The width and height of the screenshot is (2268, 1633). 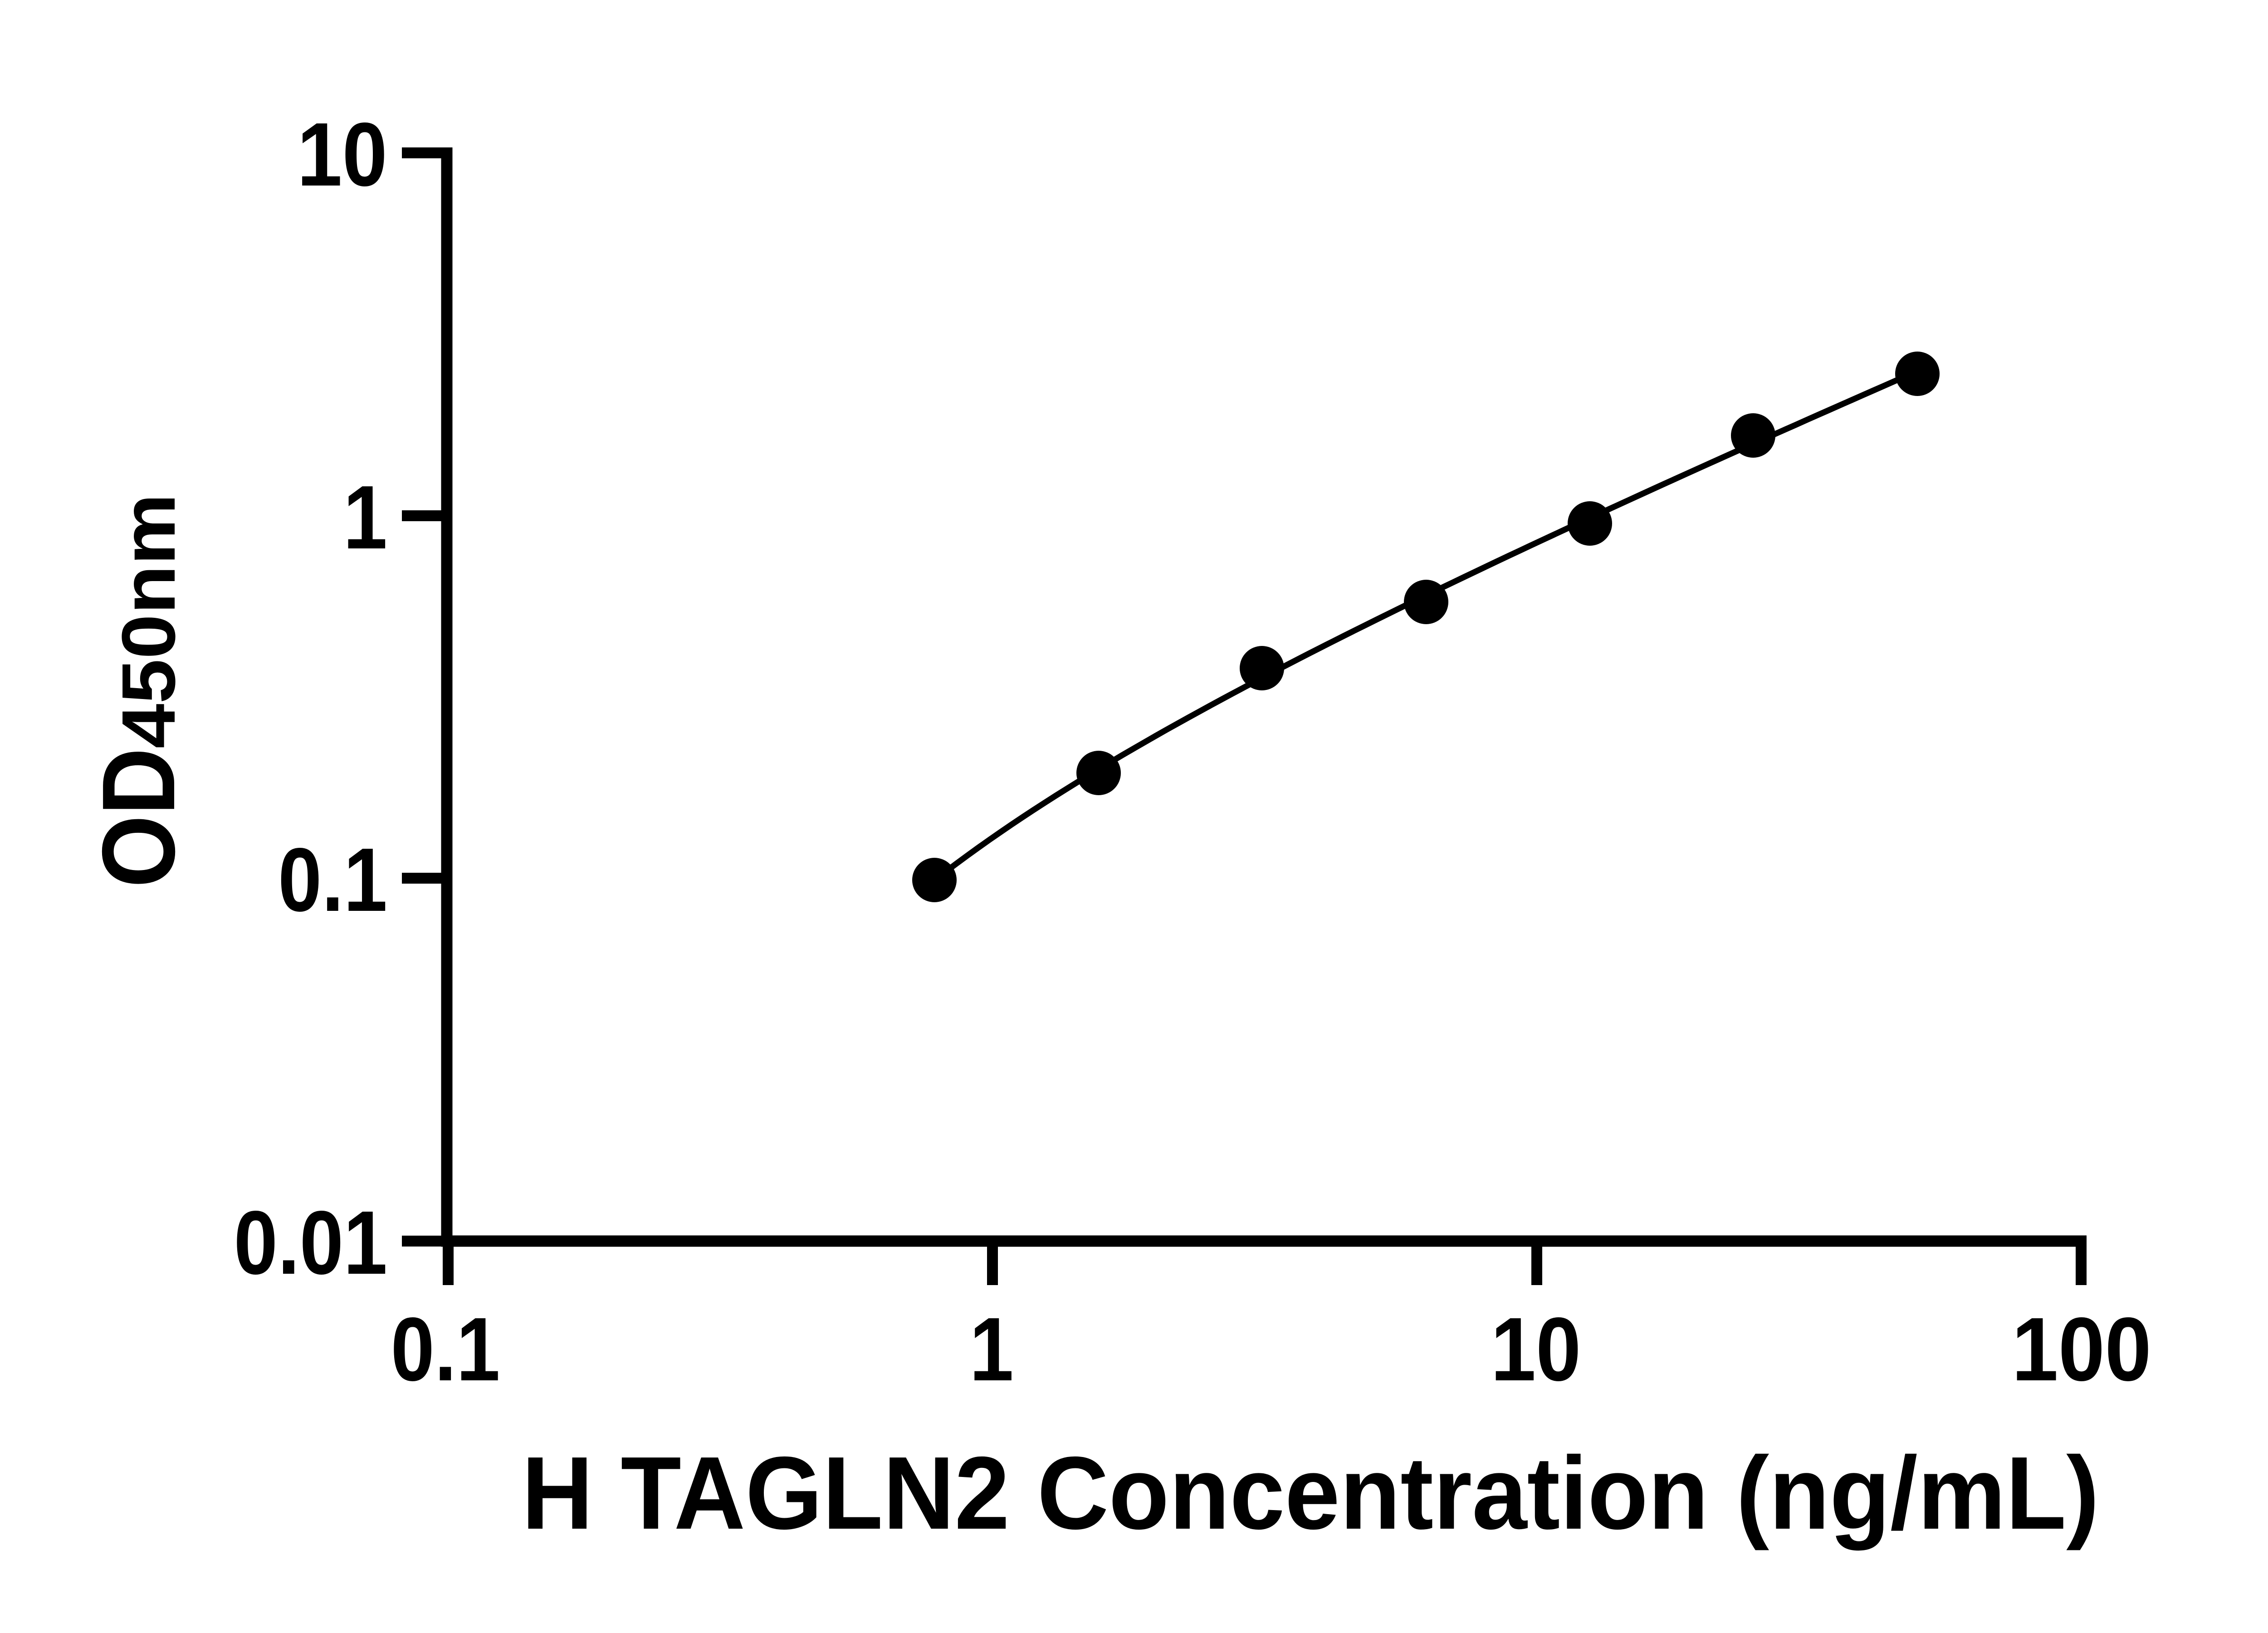 I want to click on svg-text: 100, so click(x=2081, y=1349).